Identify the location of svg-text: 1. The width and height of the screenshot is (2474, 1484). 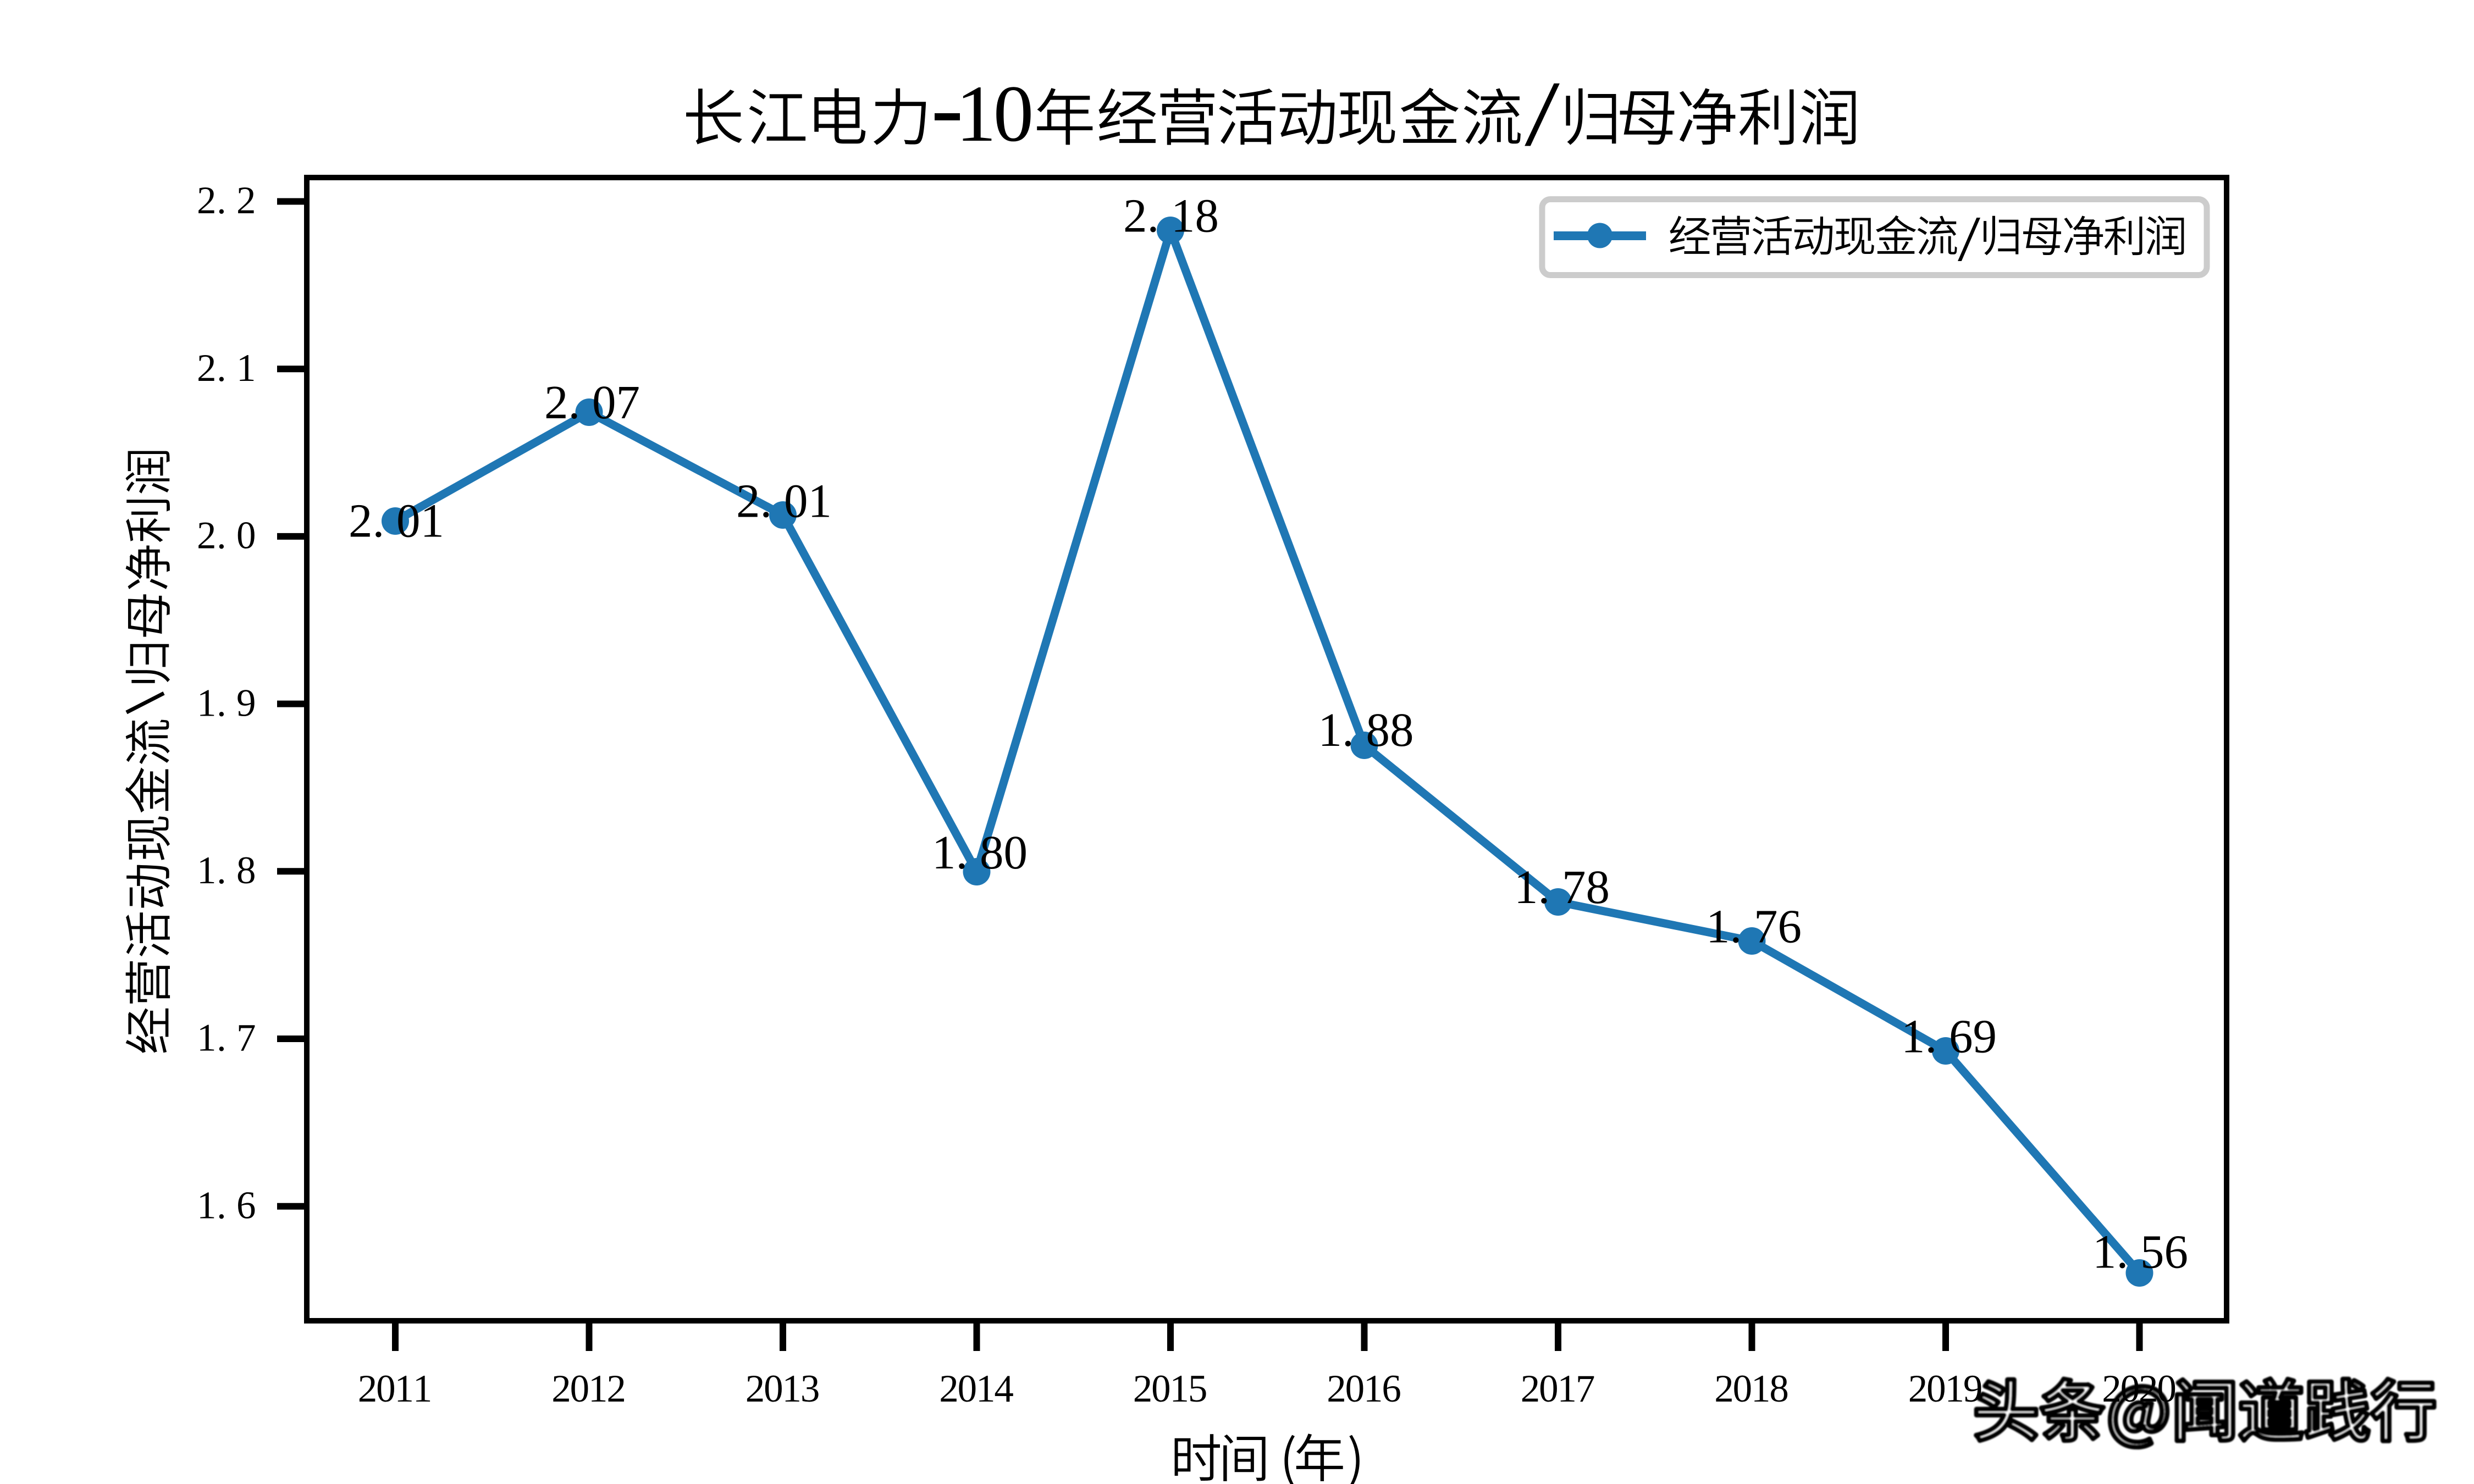
(976, 113).